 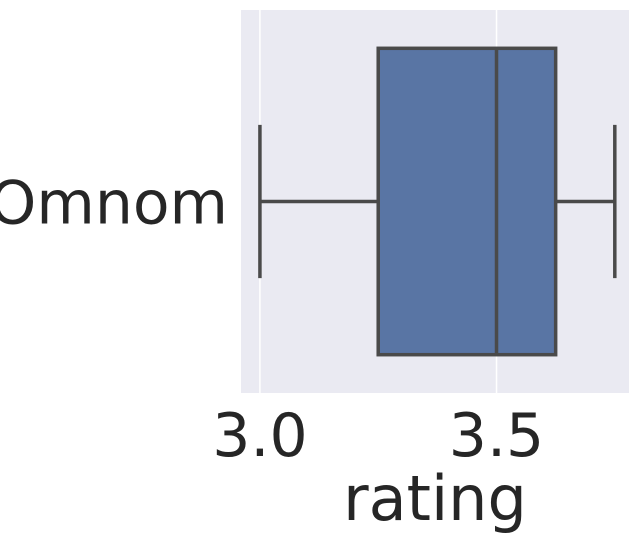 I want to click on category-label: Omnom, so click(x=114, y=204).